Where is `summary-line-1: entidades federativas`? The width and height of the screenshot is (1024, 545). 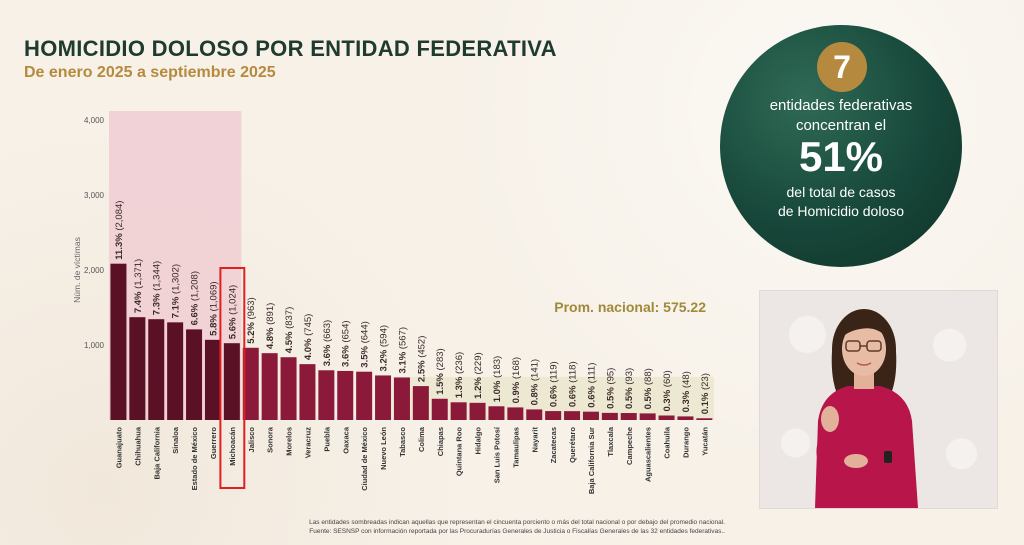
summary-line-1: entidades federativas is located at coordinates (841, 105).